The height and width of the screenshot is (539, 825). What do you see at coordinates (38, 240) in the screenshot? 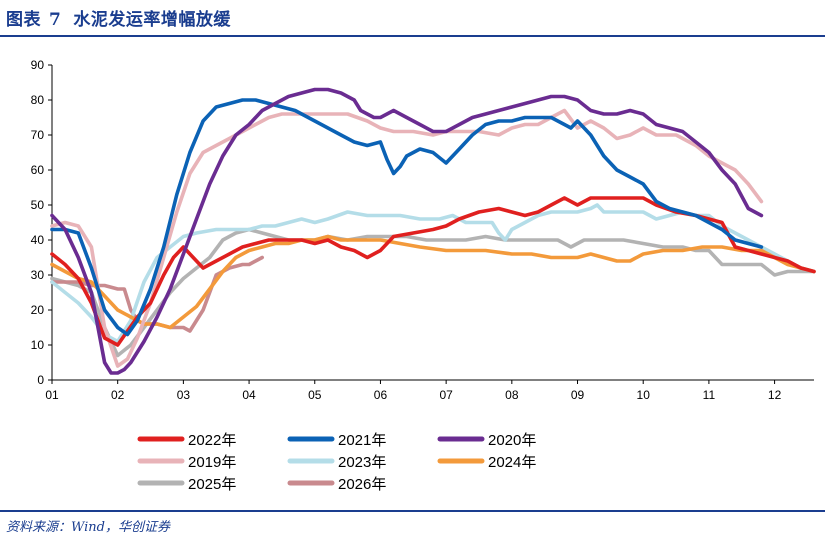
I see `y-tick-label: 40` at bounding box center [38, 240].